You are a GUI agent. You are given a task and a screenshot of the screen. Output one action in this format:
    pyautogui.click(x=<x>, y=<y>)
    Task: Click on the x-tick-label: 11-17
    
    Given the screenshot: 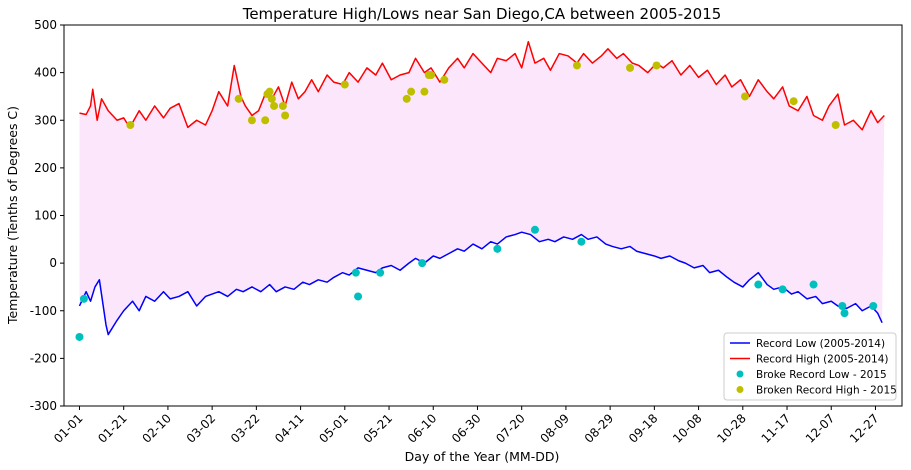 What is the action you would take?
    pyautogui.click(x=776, y=428)
    